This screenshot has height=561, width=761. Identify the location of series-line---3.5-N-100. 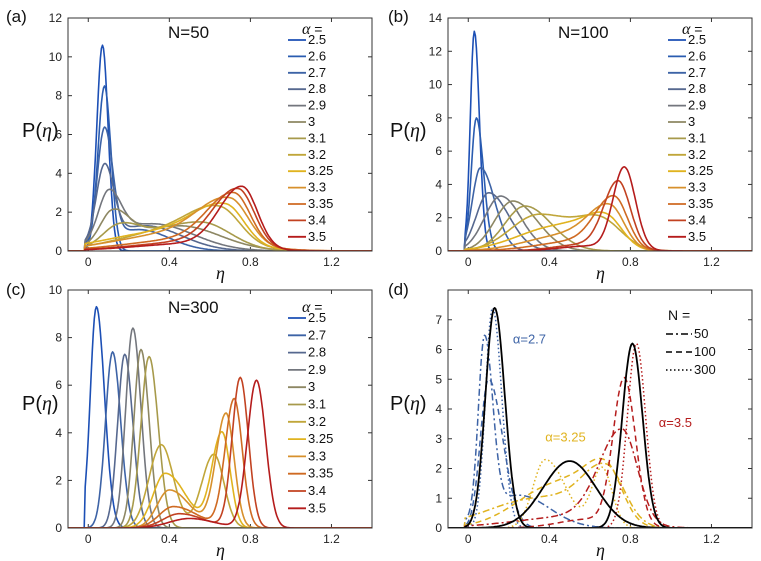
(600, 452).